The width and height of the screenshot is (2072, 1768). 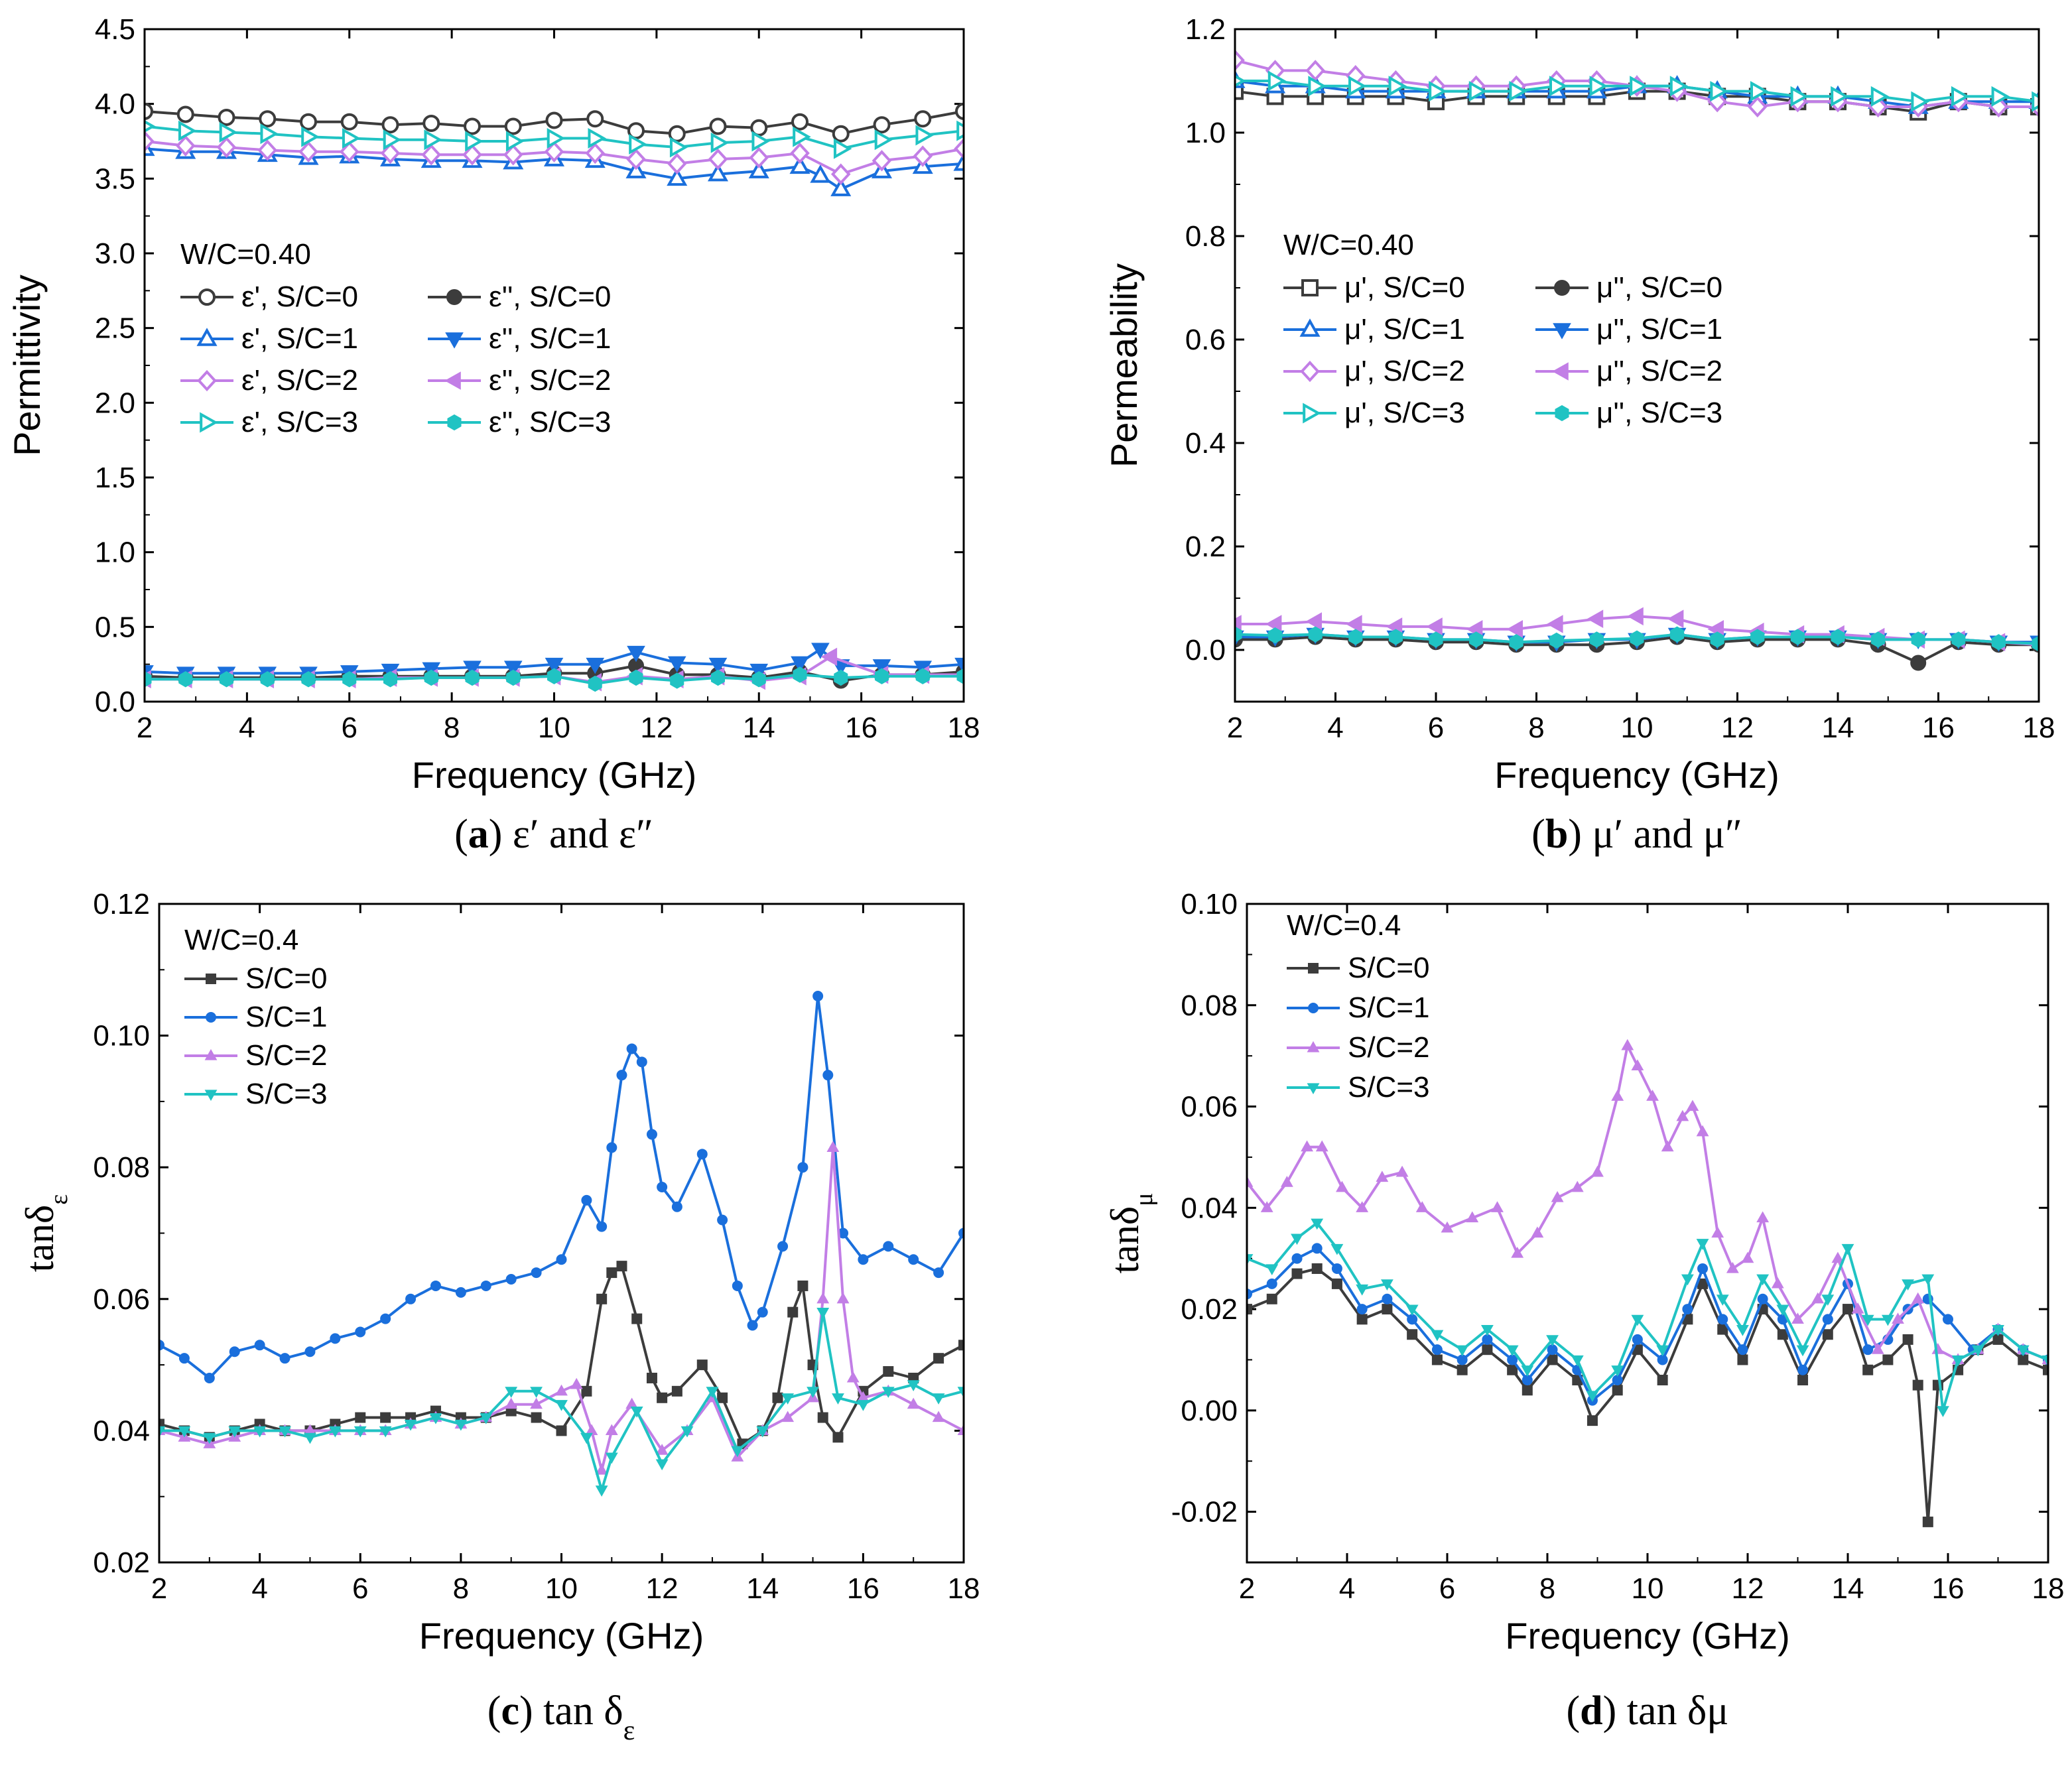 What do you see at coordinates (1648, 1711) in the screenshot?
I see `caption-d: (d) tan δμ` at bounding box center [1648, 1711].